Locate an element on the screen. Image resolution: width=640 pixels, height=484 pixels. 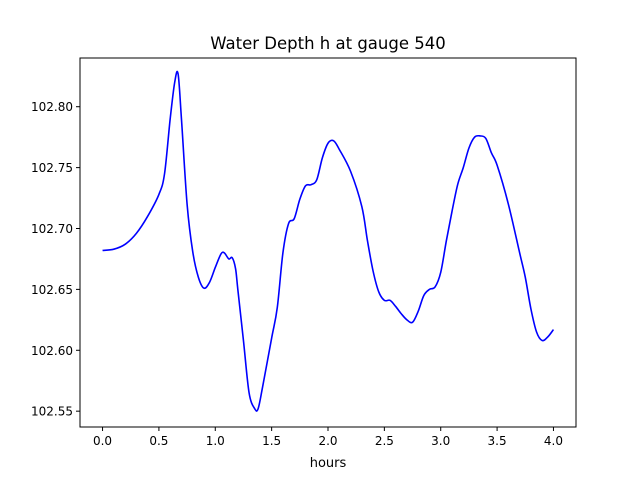
x-tick-label: 4.0 is located at coordinates (553, 441).